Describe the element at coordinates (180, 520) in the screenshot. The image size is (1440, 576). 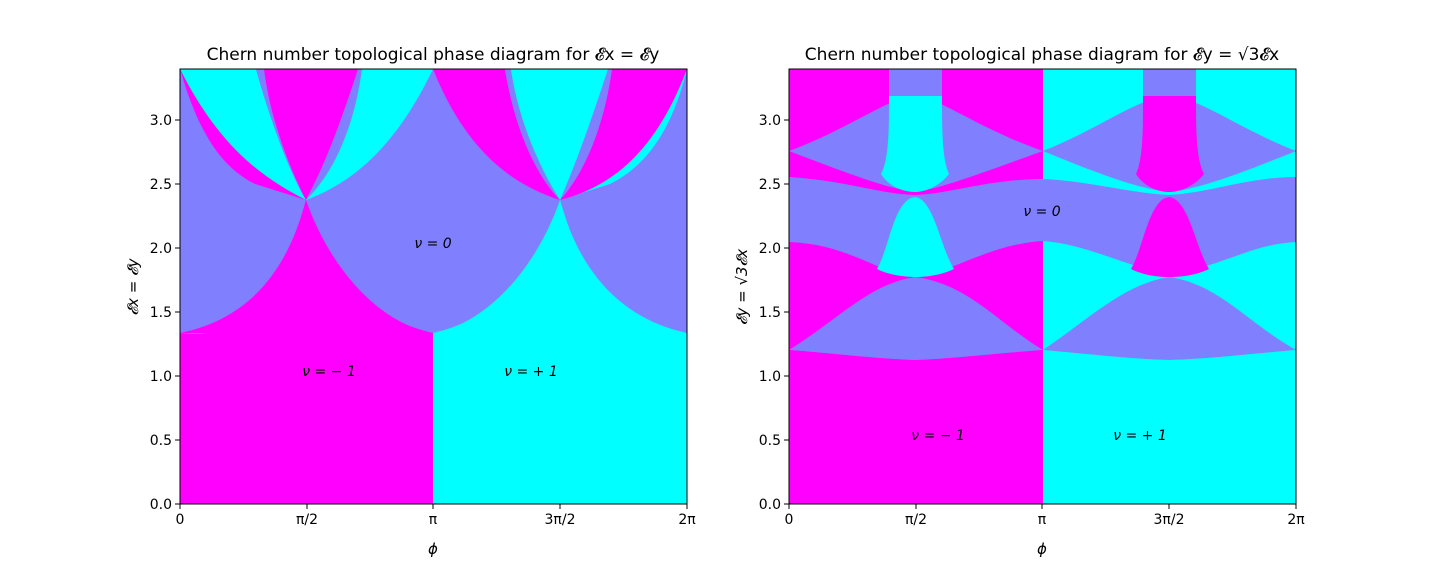
I see `left-xtick-0: 0` at that location.